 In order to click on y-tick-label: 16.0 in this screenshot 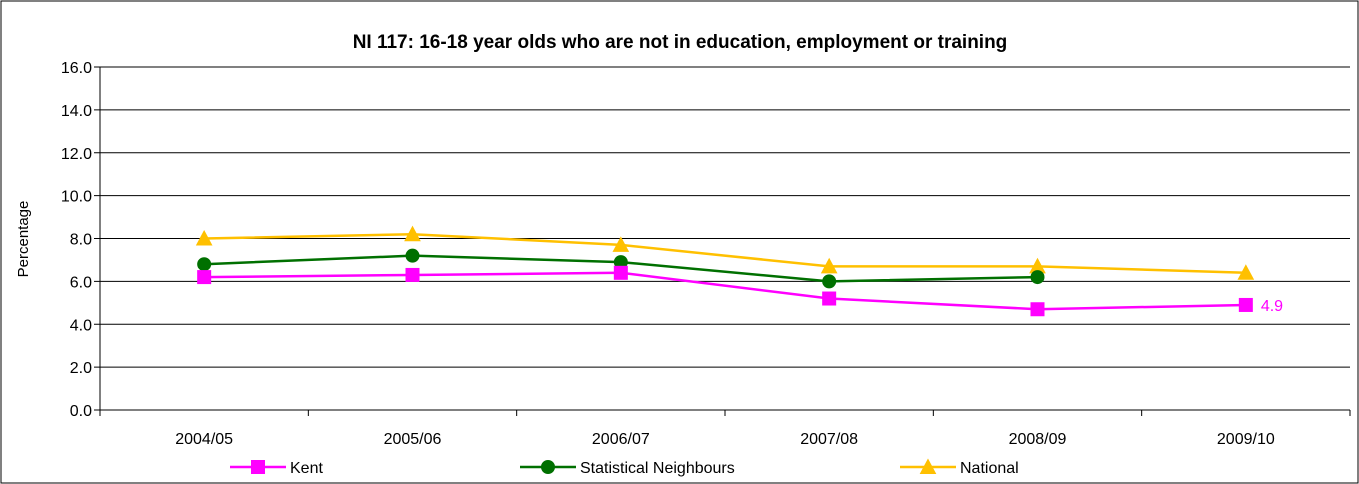, I will do `click(76, 68)`.